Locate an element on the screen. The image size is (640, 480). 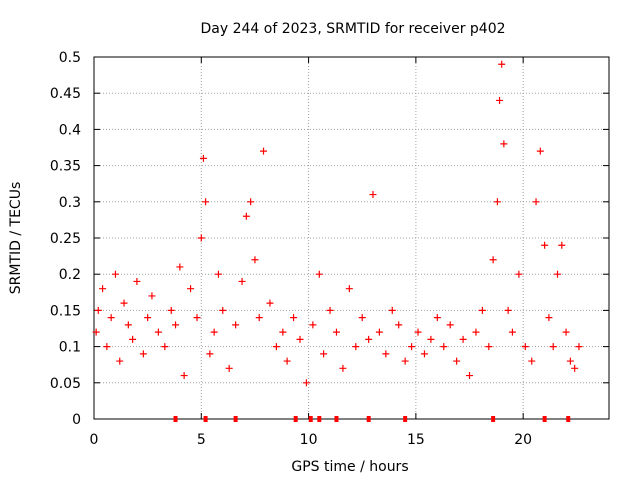
x-tick-label: 20 is located at coordinates (523, 440).